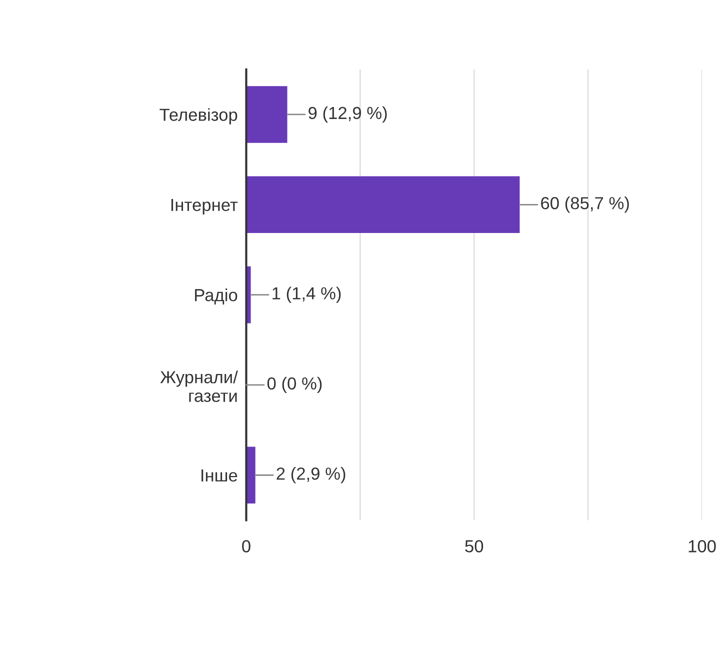 The width and height of the screenshot is (720, 661). What do you see at coordinates (474, 546) in the screenshot?
I see `x-tick-label: 50` at bounding box center [474, 546].